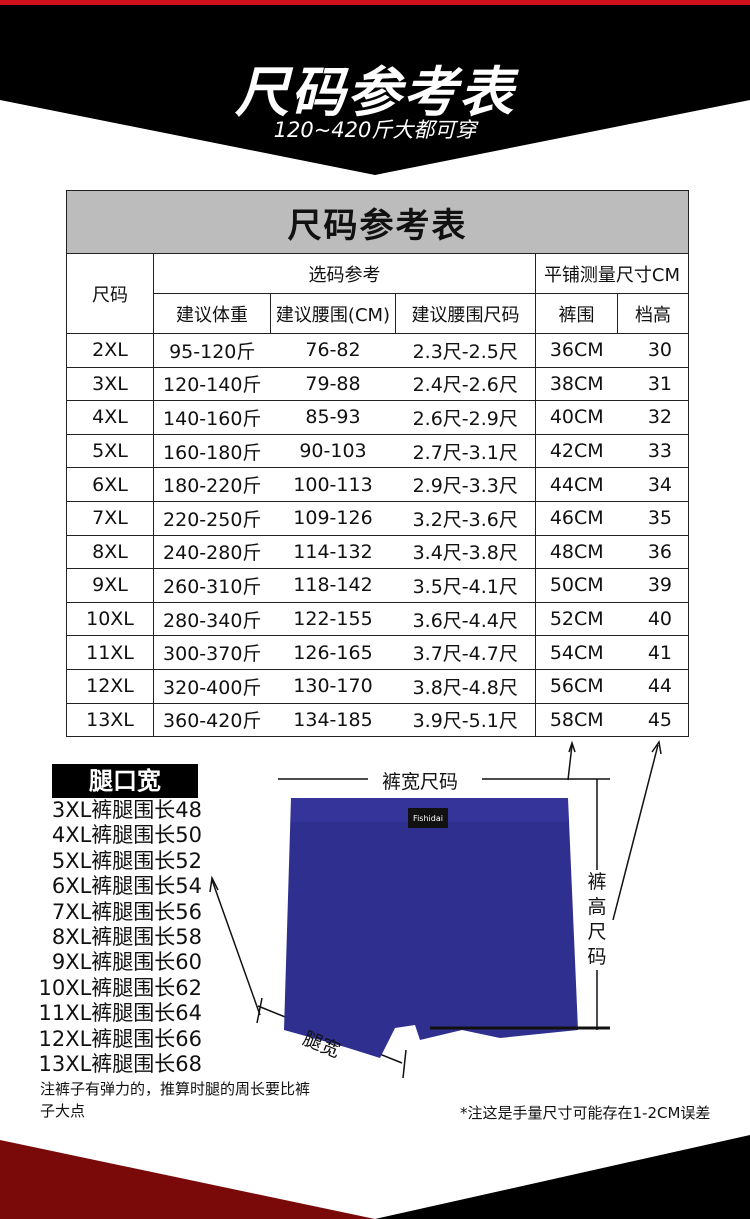 This screenshot has width=750, height=1219. I want to click on table-cell: 114-132, so click(333, 552).